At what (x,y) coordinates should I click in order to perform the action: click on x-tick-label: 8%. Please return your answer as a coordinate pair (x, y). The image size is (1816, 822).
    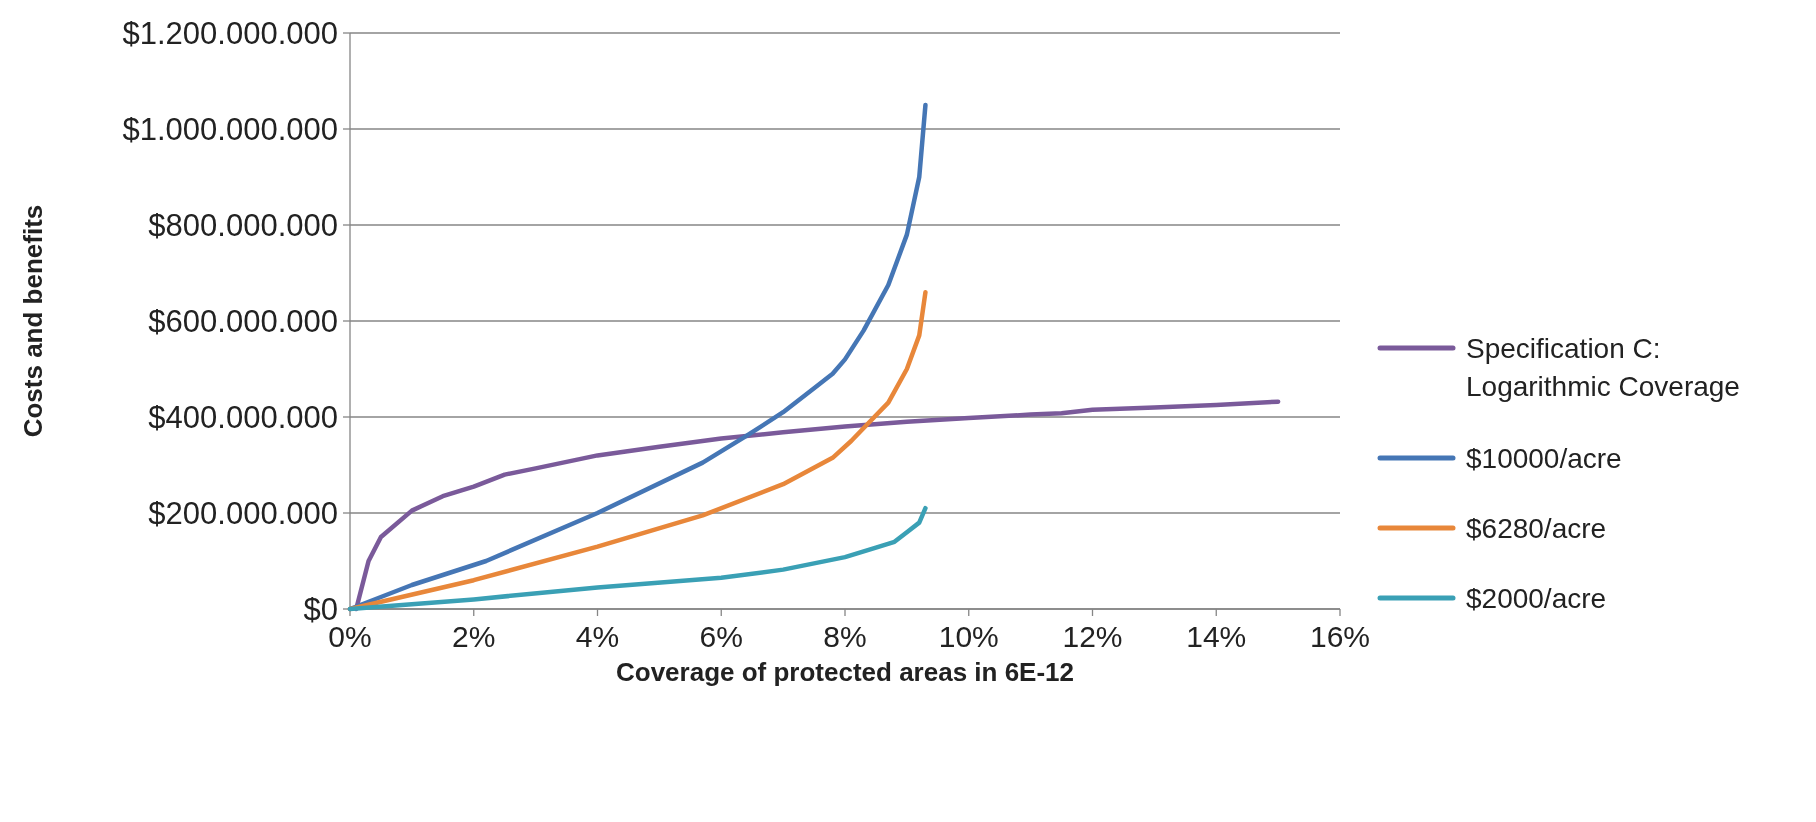
    Looking at the image, I should click on (845, 636).